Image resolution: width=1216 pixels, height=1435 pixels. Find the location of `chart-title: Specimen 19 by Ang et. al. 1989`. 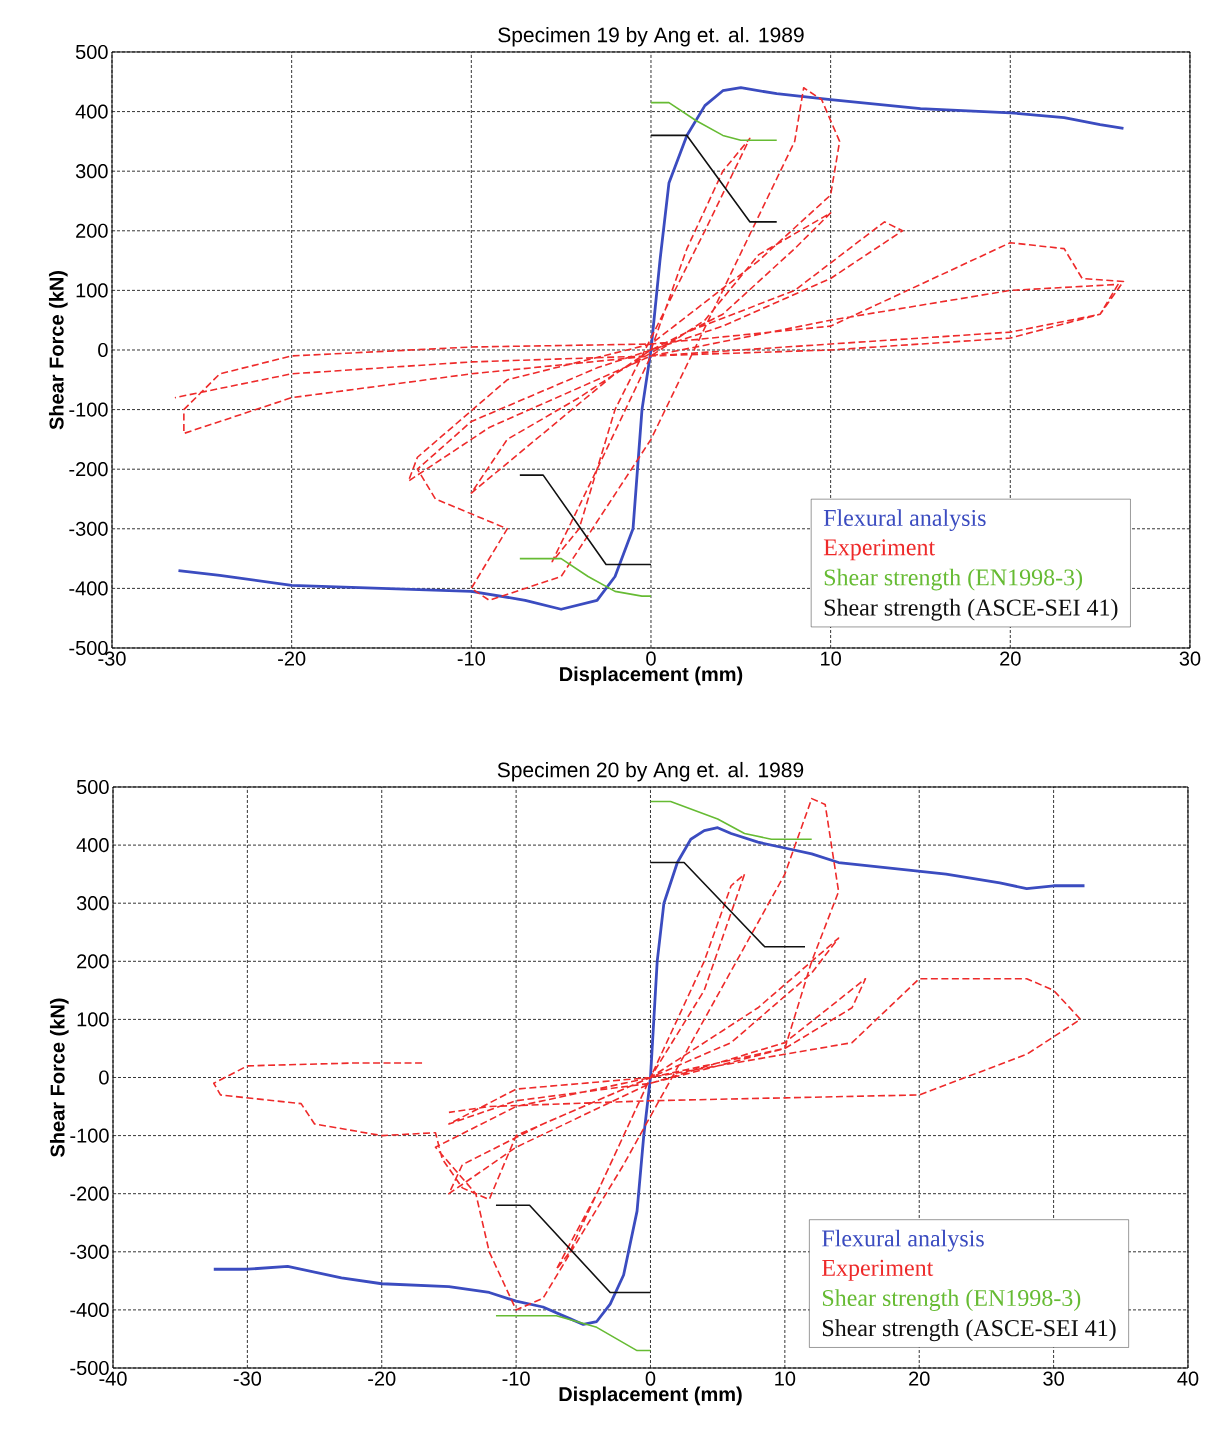

chart-title: Specimen 19 by Ang et. al. 1989 is located at coordinates (651, 36).